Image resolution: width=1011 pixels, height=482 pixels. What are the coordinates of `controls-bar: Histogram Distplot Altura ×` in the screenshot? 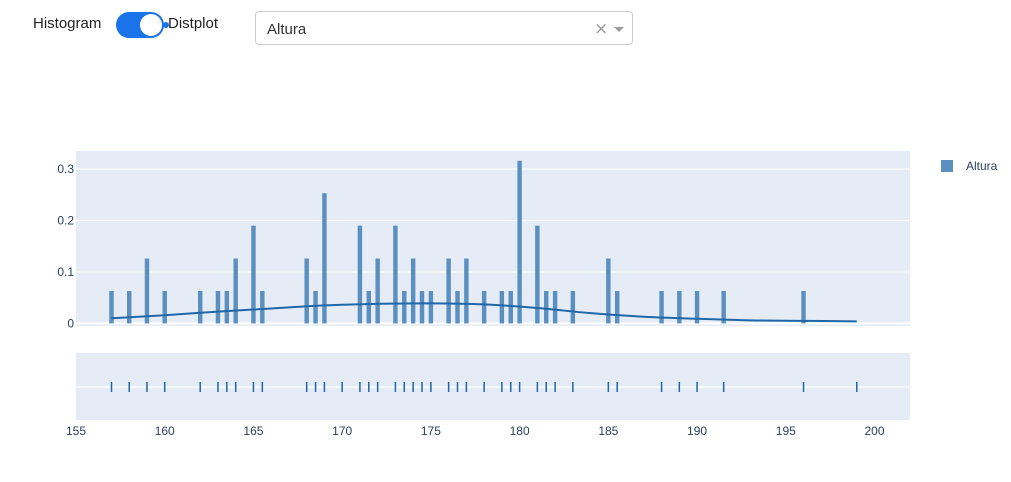 It's located at (505, 30).